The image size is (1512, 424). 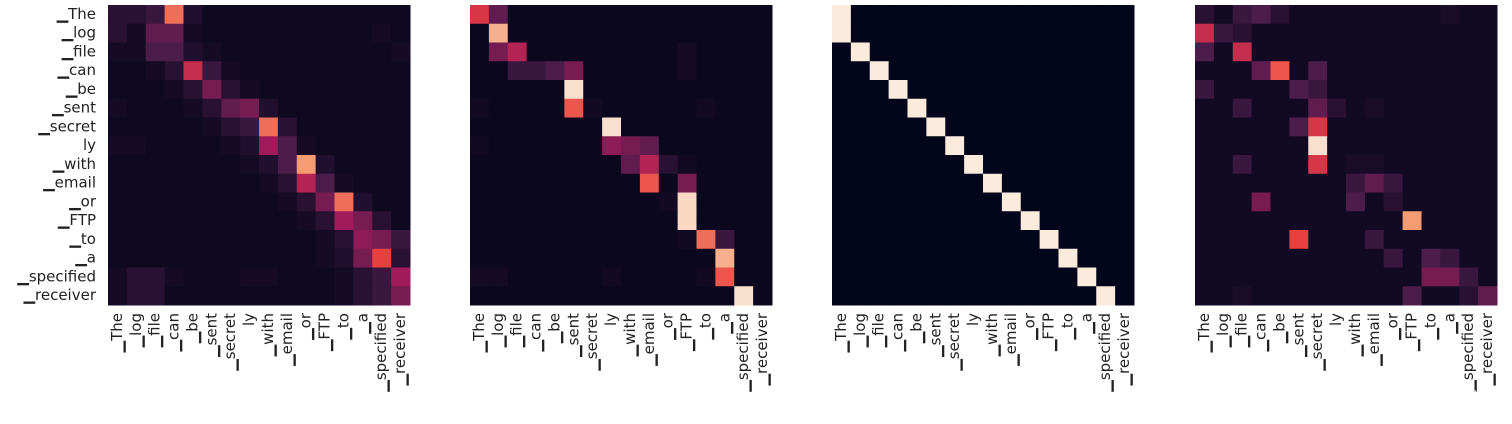 I want to click on watermark: @稀土掘金技术社区, so click(x=1437, y=398).